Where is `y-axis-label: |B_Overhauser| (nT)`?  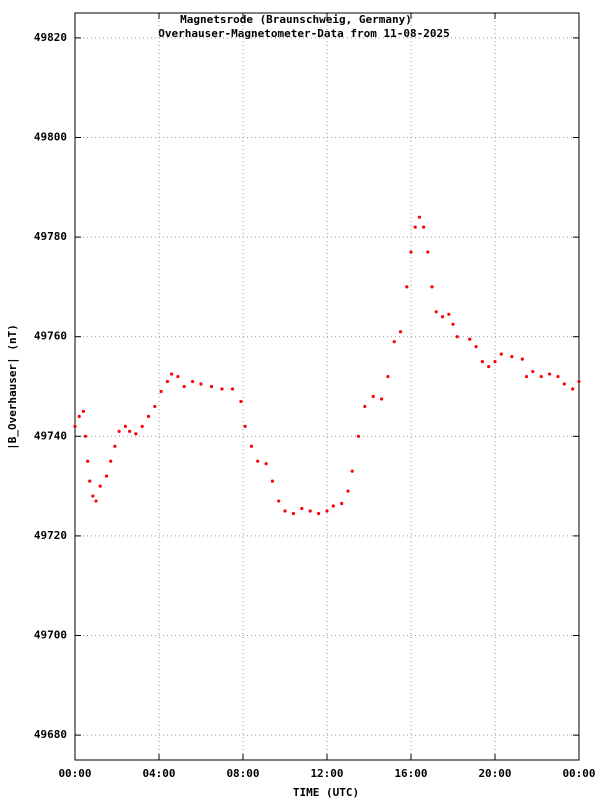
y-axis-label: |B_Overhauser| (nT) is located at coordinates (12, 387).